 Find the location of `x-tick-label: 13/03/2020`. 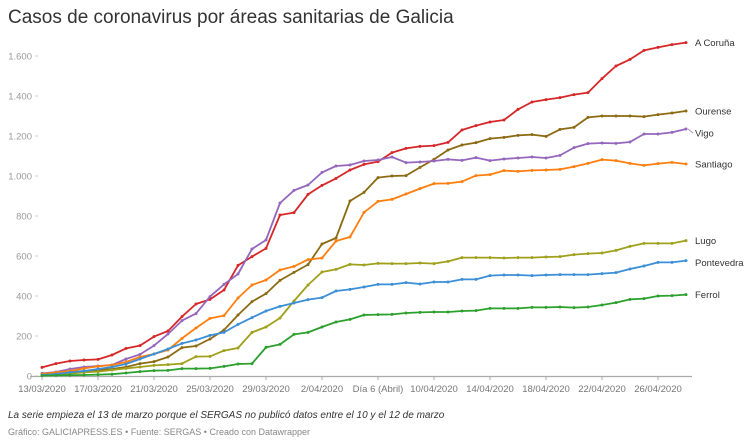

x-tick-label: 13/03/2020 is located at coordinates (42, 389).